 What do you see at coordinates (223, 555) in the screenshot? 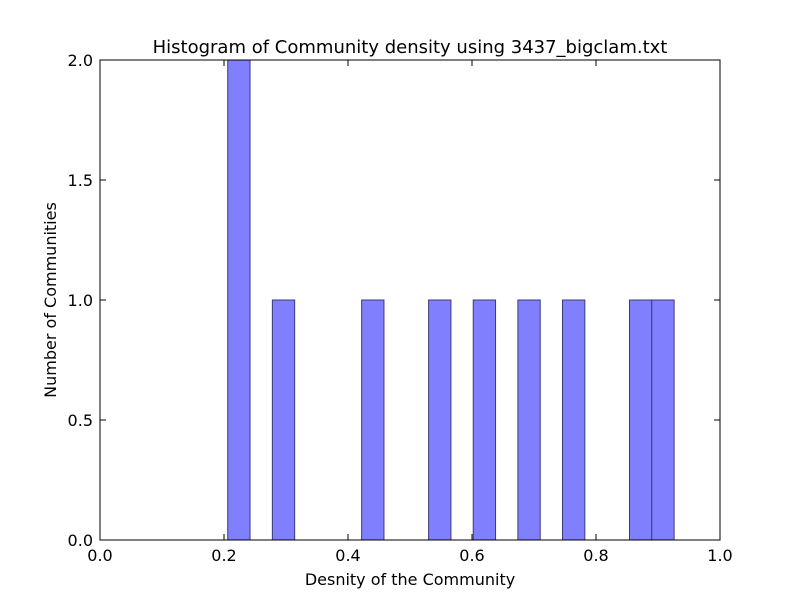
I see `x-tick-label: 0.2` at bounding box center [223, 555].